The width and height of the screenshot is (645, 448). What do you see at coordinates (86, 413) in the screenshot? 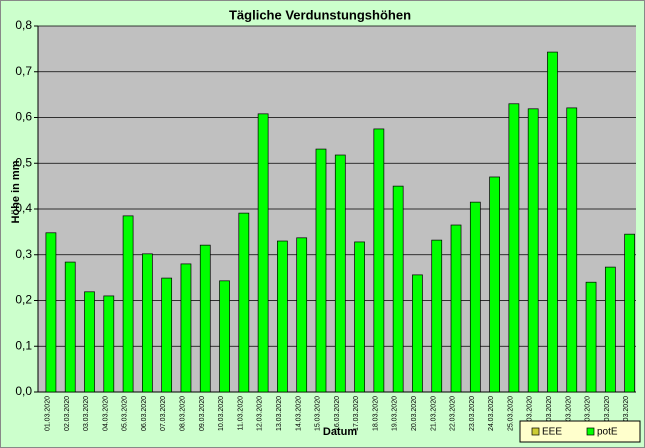
I see `x-tick-label: 03.03.2020` at bounding box center [86, 413].